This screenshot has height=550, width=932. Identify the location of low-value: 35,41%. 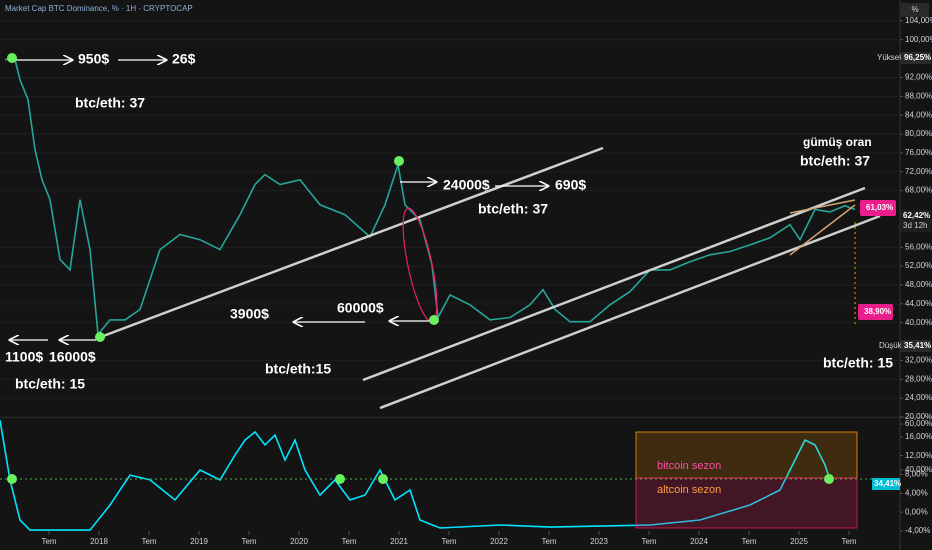
(917, 345).